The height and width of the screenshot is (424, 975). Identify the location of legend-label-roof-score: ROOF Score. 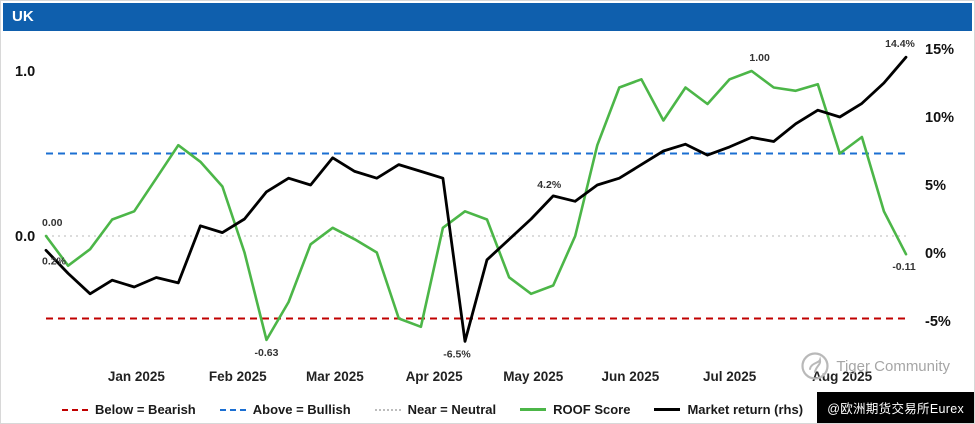
(592, 409).